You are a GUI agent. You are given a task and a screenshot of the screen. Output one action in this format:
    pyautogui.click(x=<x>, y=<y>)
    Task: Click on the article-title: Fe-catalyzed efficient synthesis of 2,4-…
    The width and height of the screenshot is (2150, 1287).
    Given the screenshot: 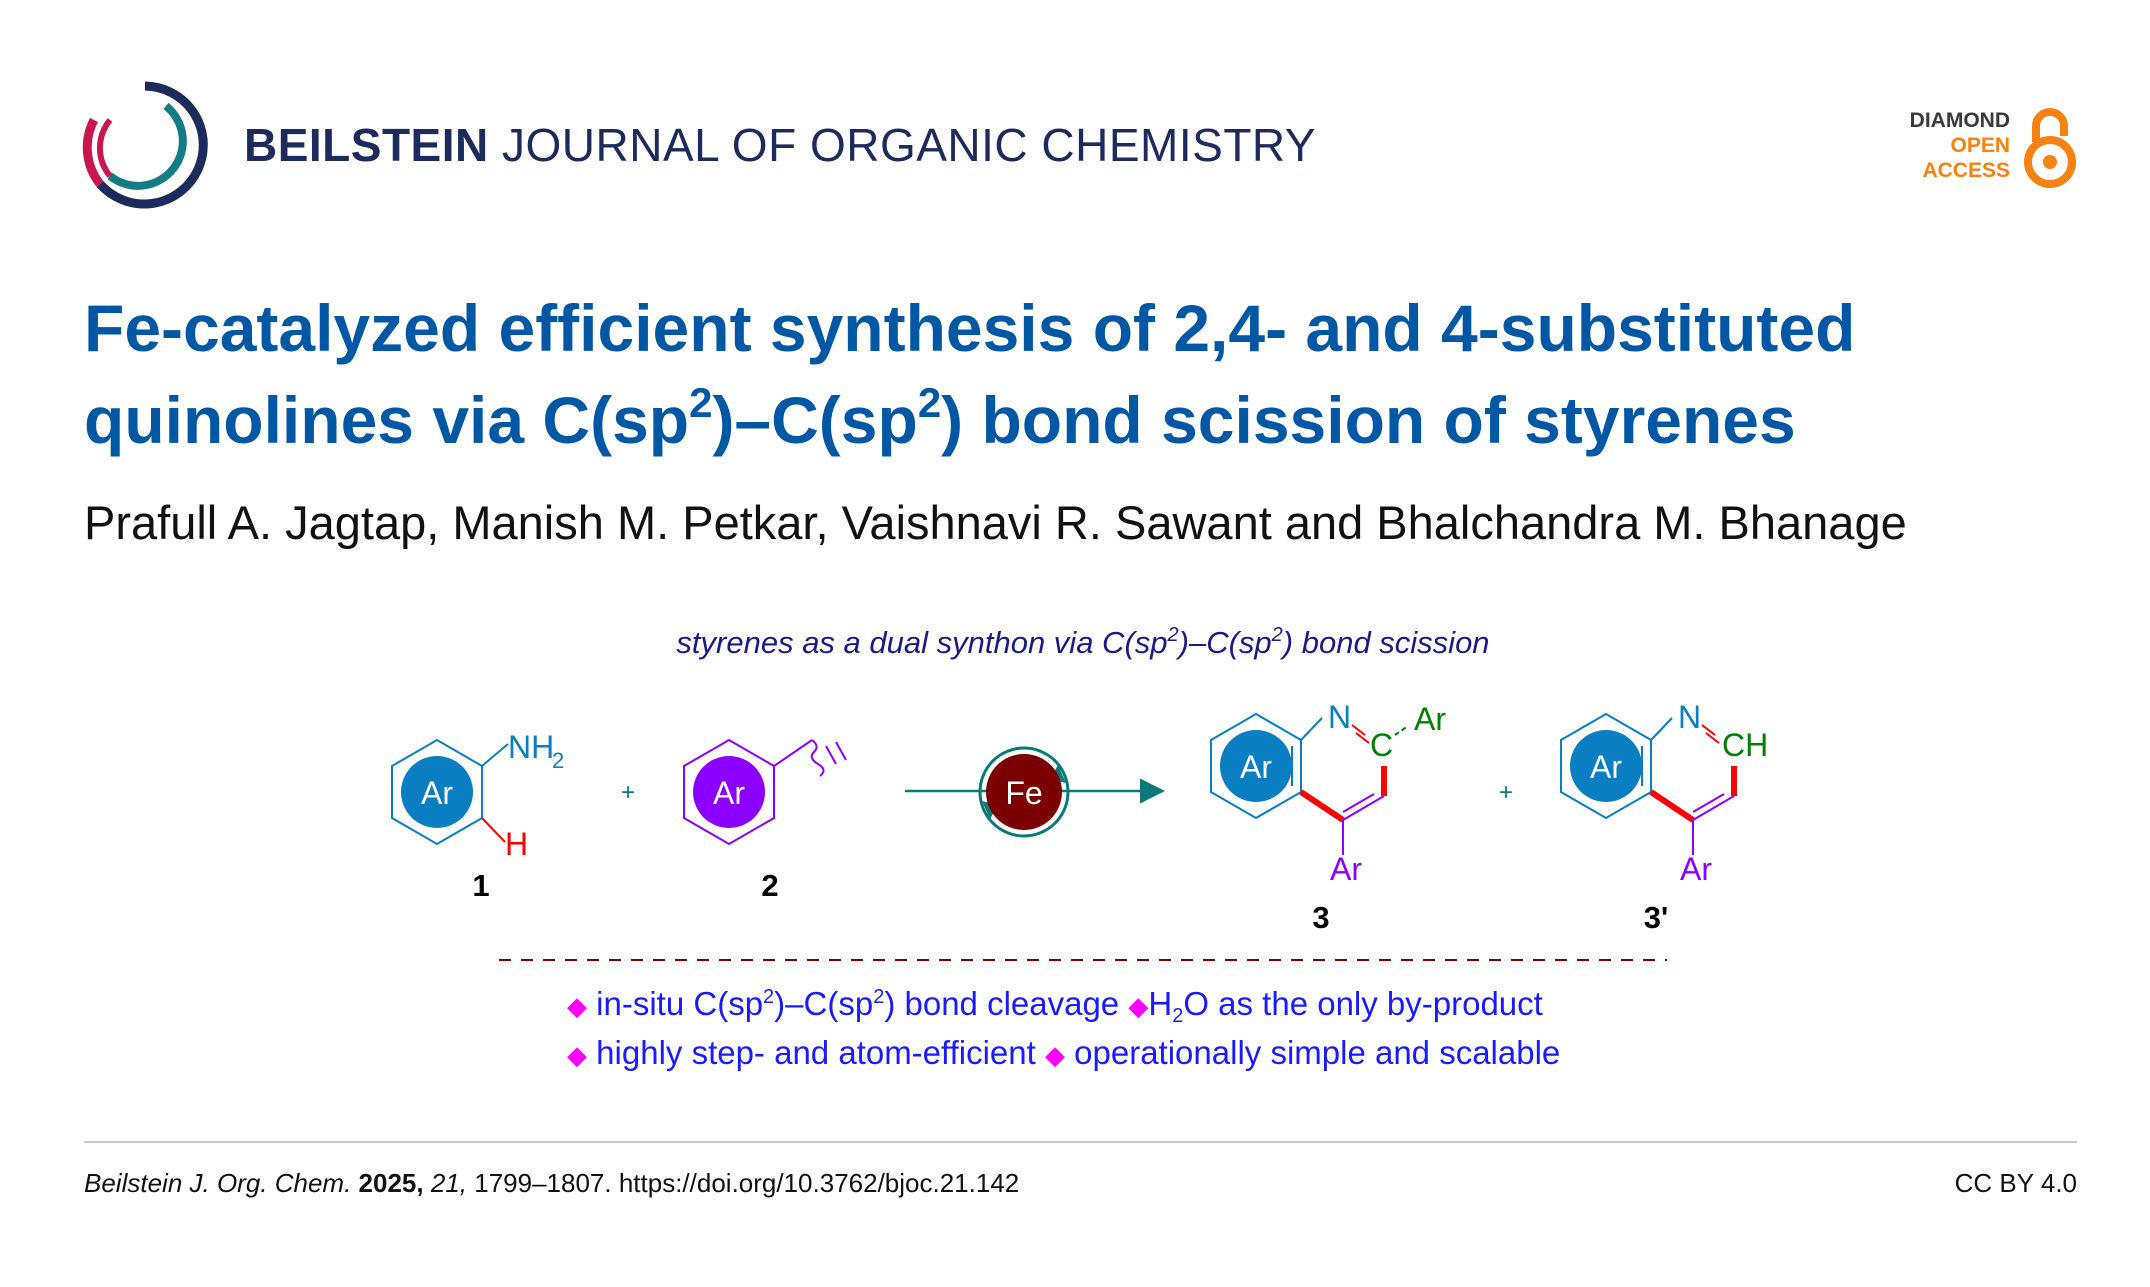 What is the action you would take?
    pyautogui.click(x=970, y=374)
    